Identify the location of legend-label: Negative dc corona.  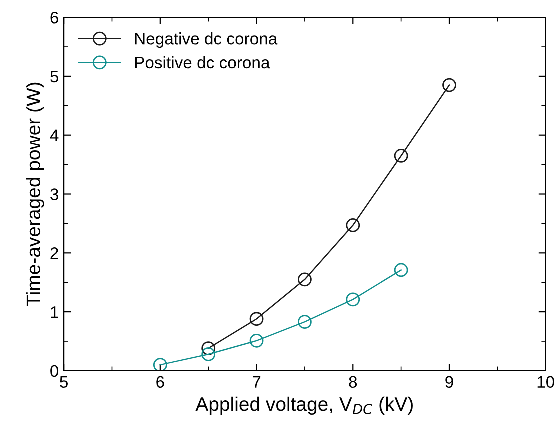
(206, 40).